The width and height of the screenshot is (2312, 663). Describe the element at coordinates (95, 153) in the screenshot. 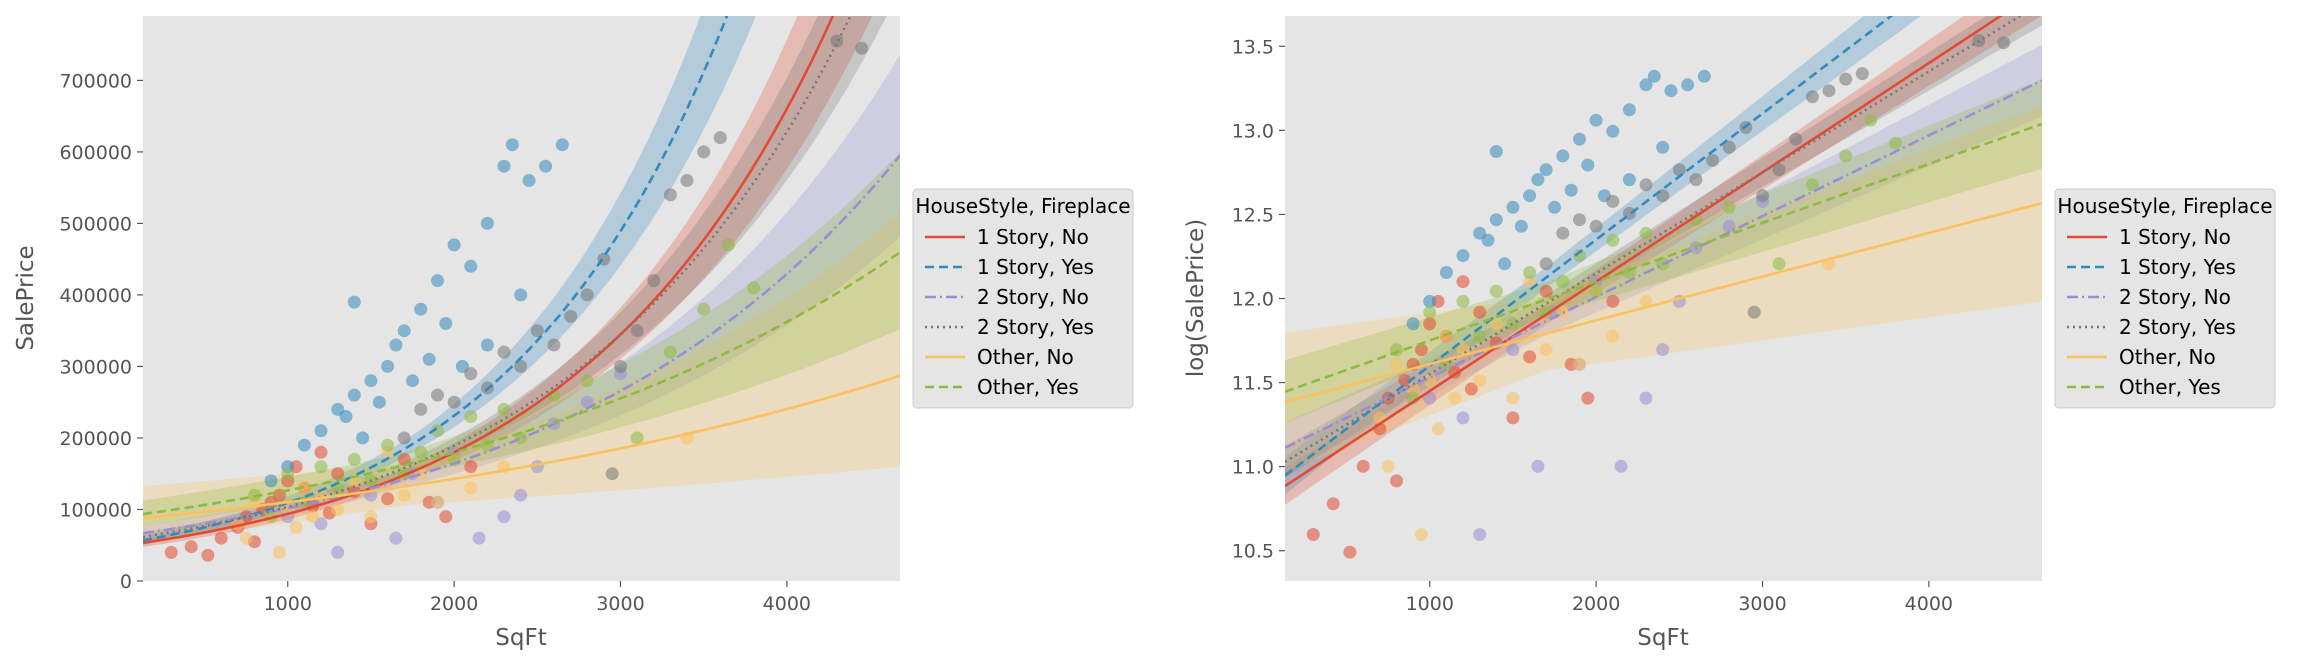

I see `y-tick-label: 600000` at that location.